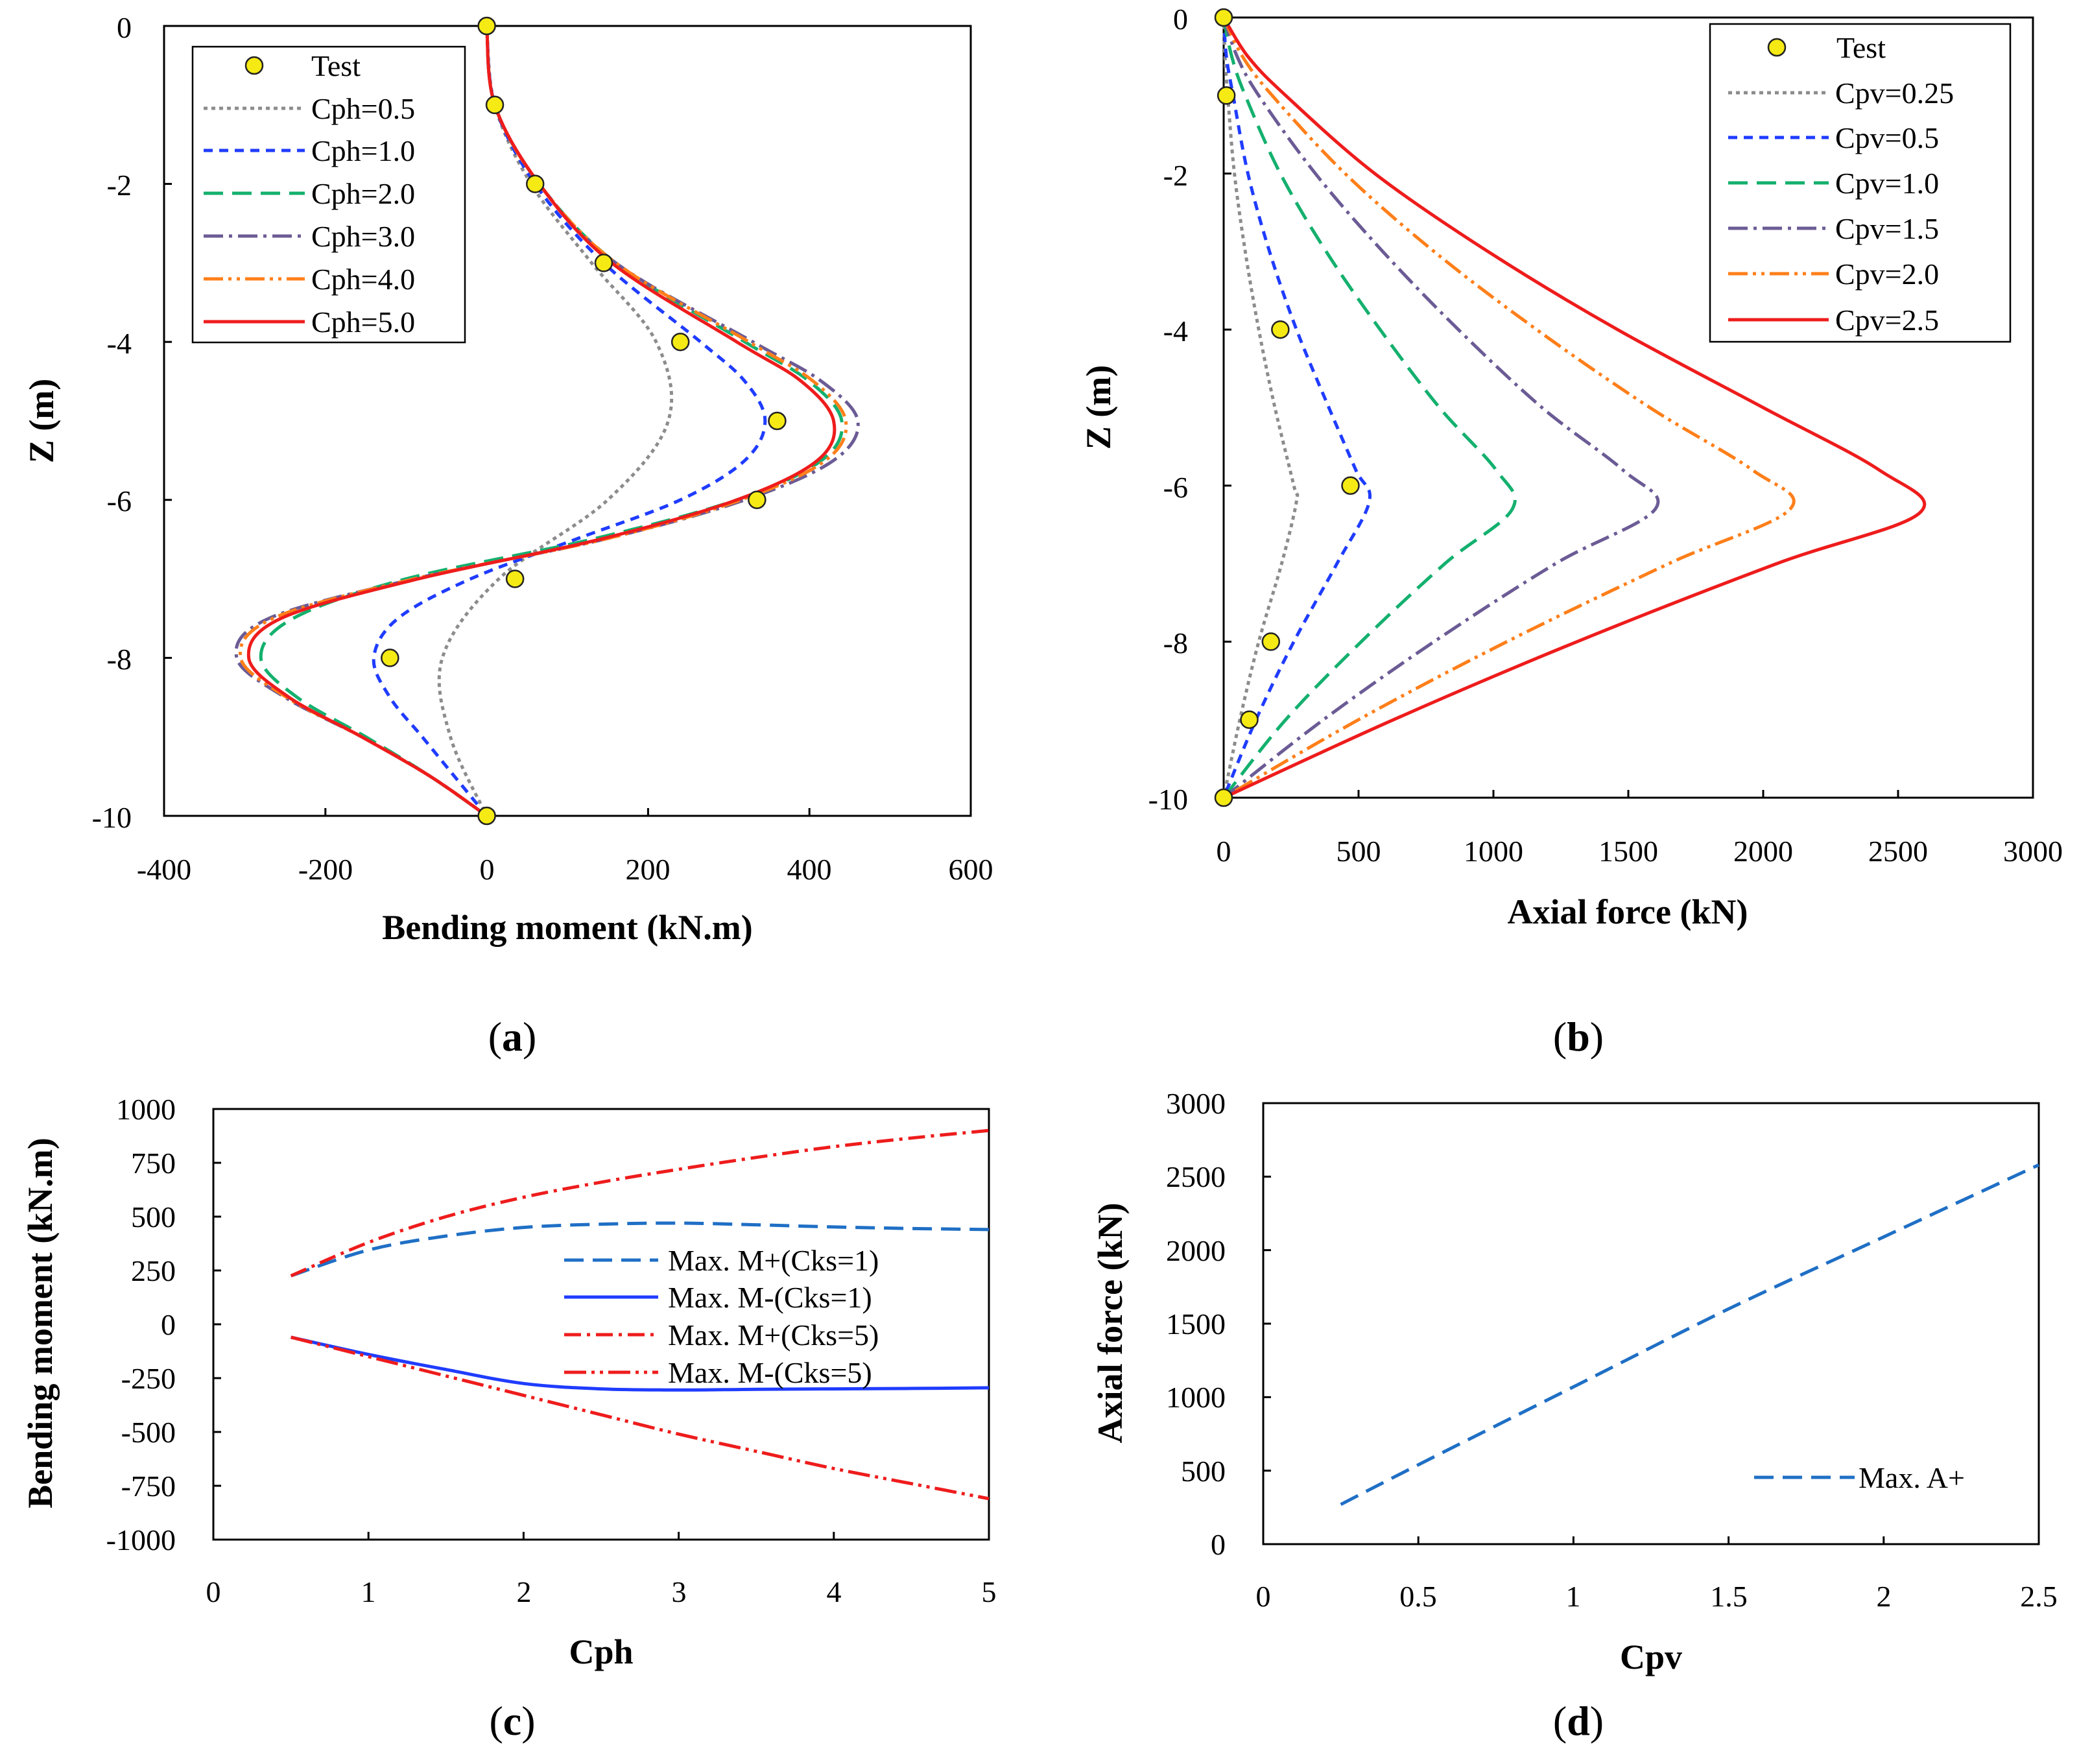  I want to click on y-tick-label-b-4: -8, so click(1175, 643).